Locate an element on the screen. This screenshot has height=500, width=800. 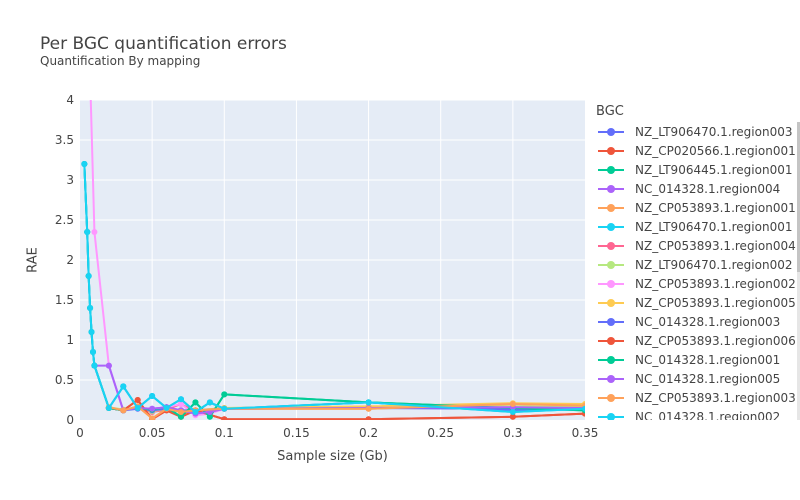
y-tick-label: 0.5 is located at coordinates (64, 380).